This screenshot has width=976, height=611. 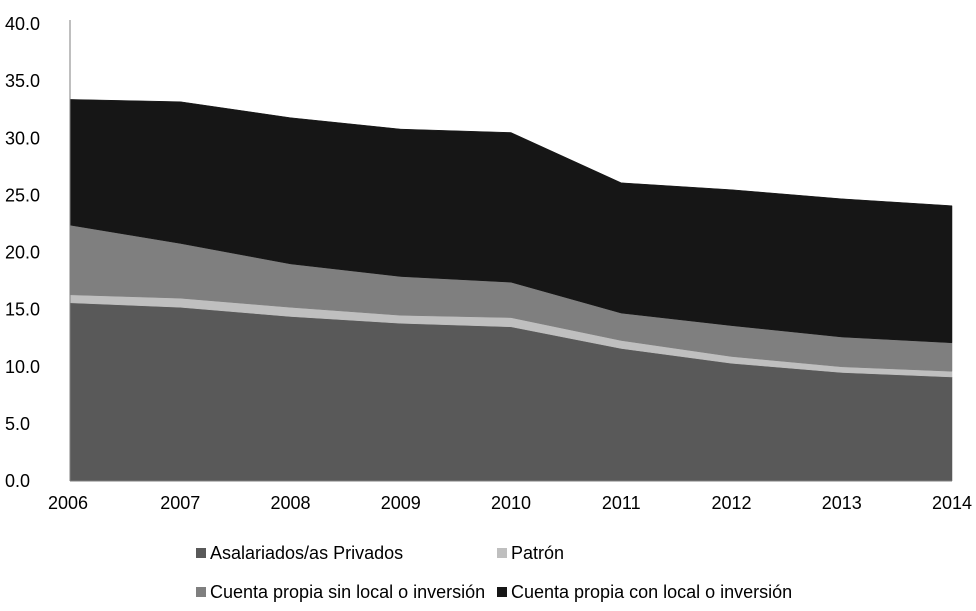 I want to click on x-tick-label: 2010, so click(x=511, y=503).